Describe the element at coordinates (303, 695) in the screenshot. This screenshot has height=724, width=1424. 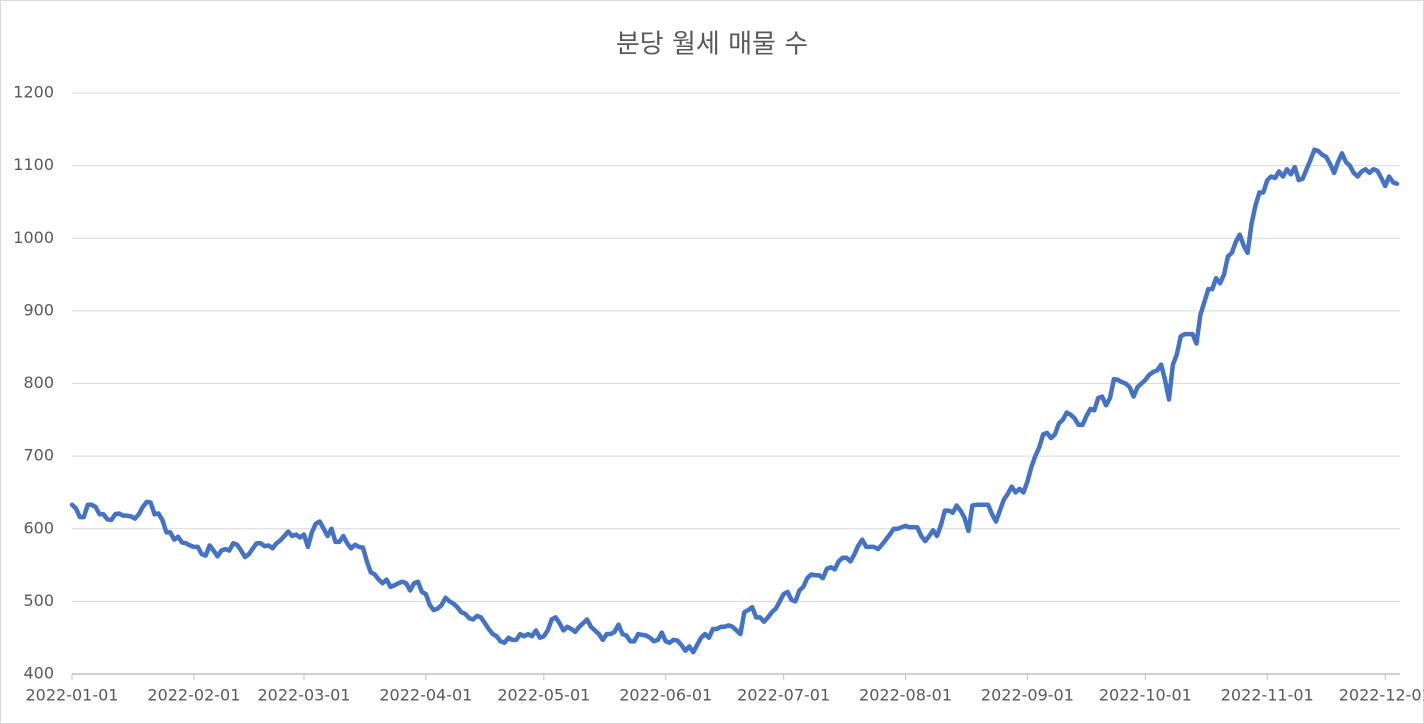
I see `x-tick-label: 2022-03-01` at that location.